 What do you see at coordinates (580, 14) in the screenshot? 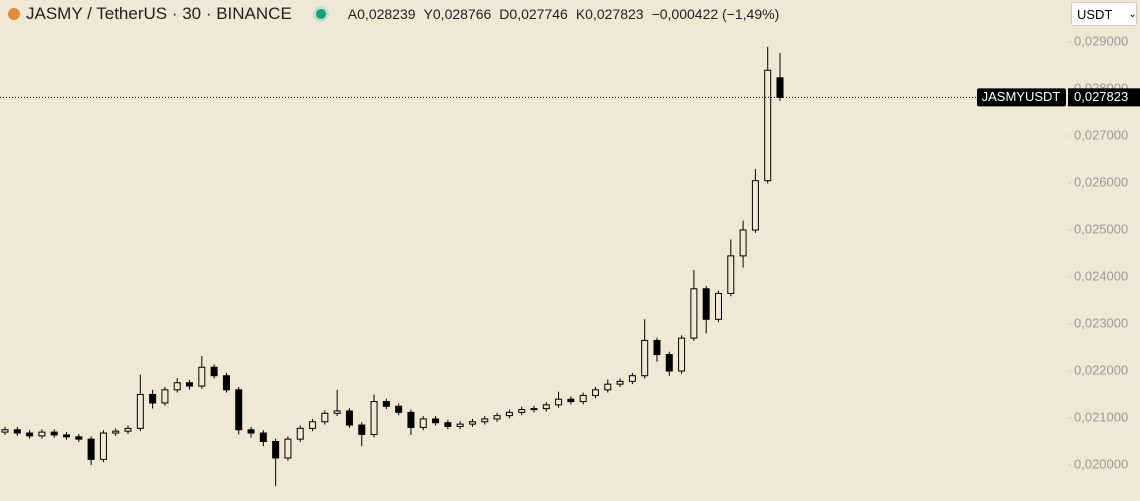
I see `ohlc-key: K` at bounding box center [580, 14].